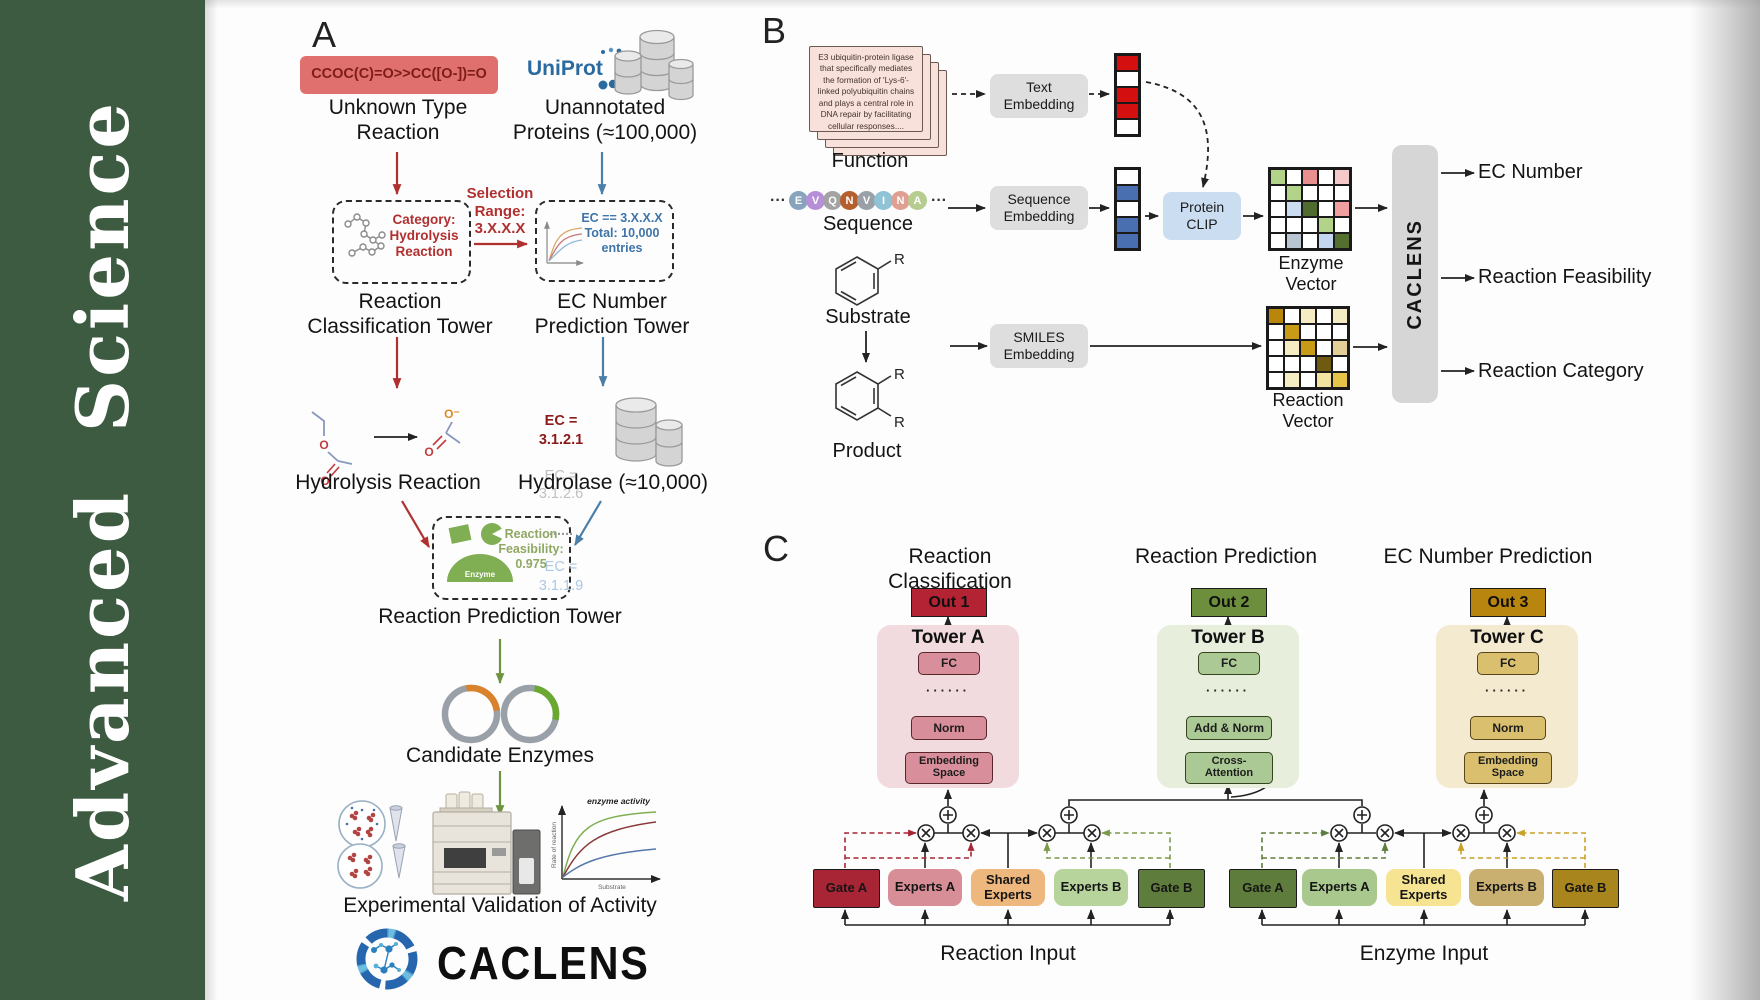  Describe the element at coordinates (371, 844) in the screenshot. I see `cells-icon` at that location.